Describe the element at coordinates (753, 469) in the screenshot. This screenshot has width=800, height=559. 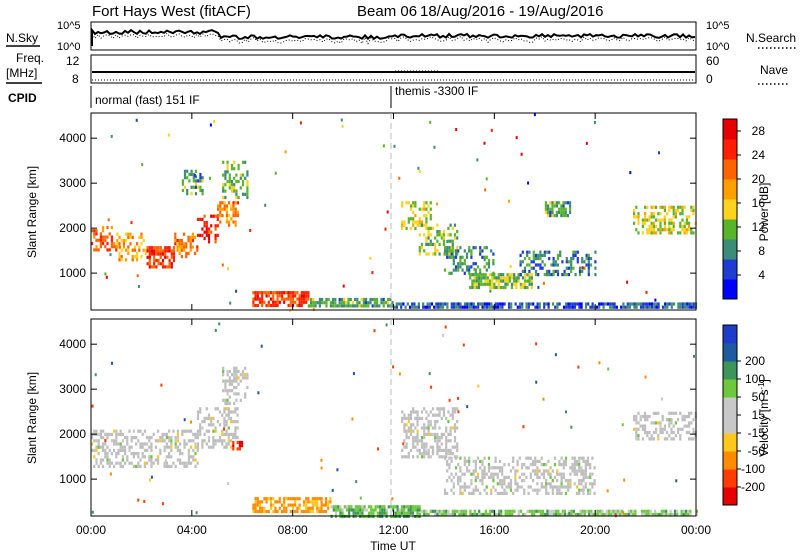
I see `colorbar-tick-label: -100` at that location.